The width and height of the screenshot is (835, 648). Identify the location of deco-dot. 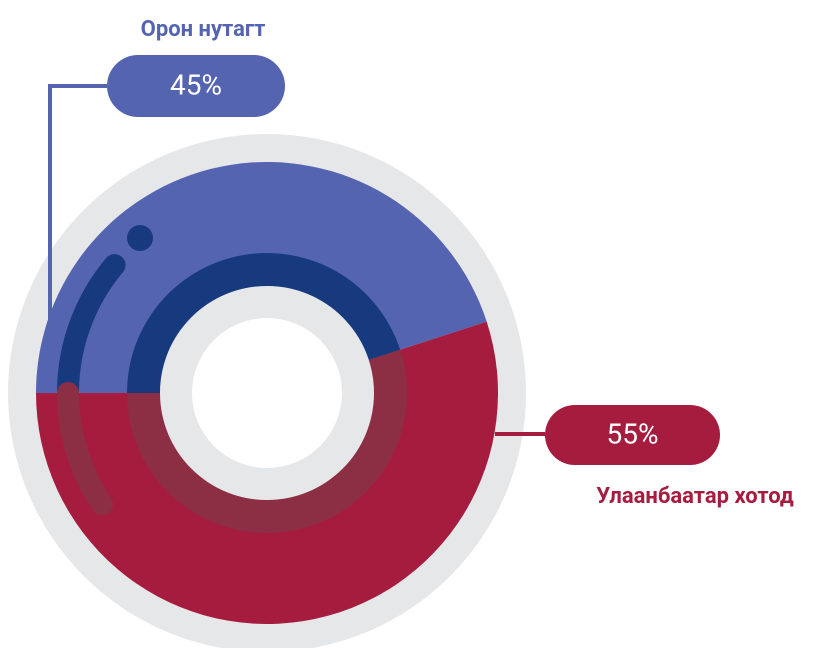
(140, 238).